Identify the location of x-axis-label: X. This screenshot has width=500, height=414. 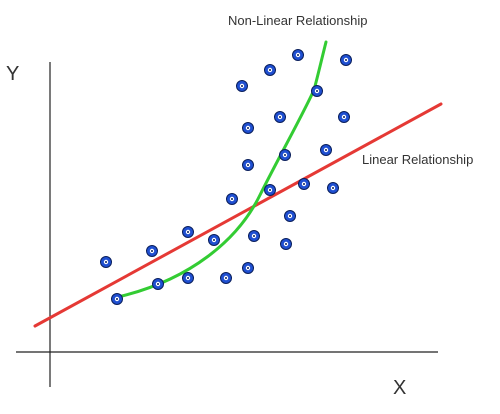
(399, 388).